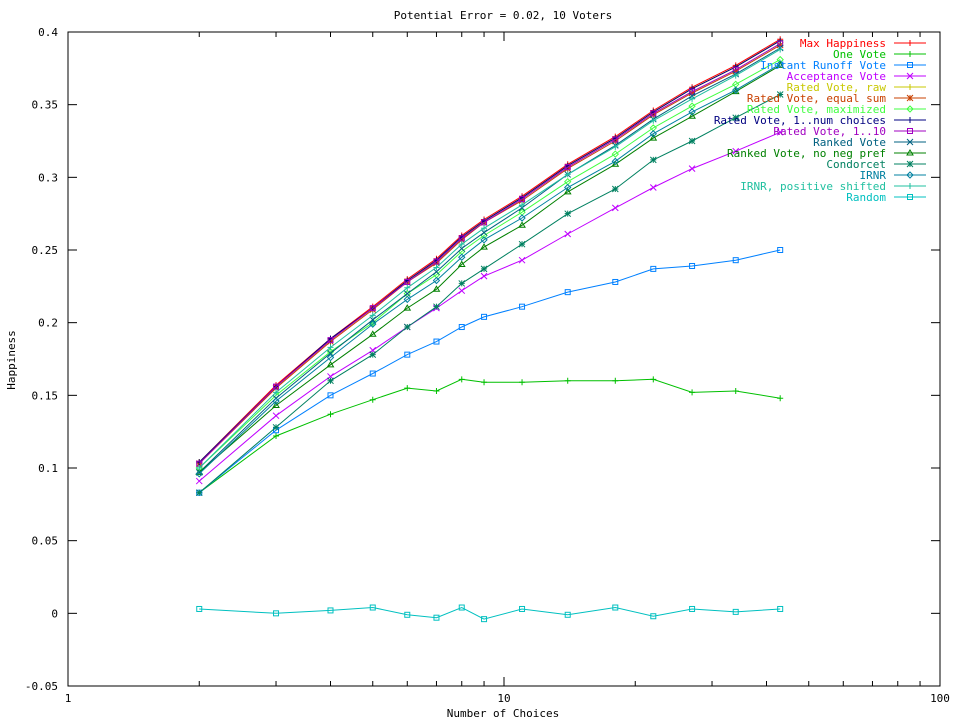 The image size is (960, 720). Describe the element at coordinates (48, 323) in the screenshot. I see `y-tick-label: 0.2` at that location.